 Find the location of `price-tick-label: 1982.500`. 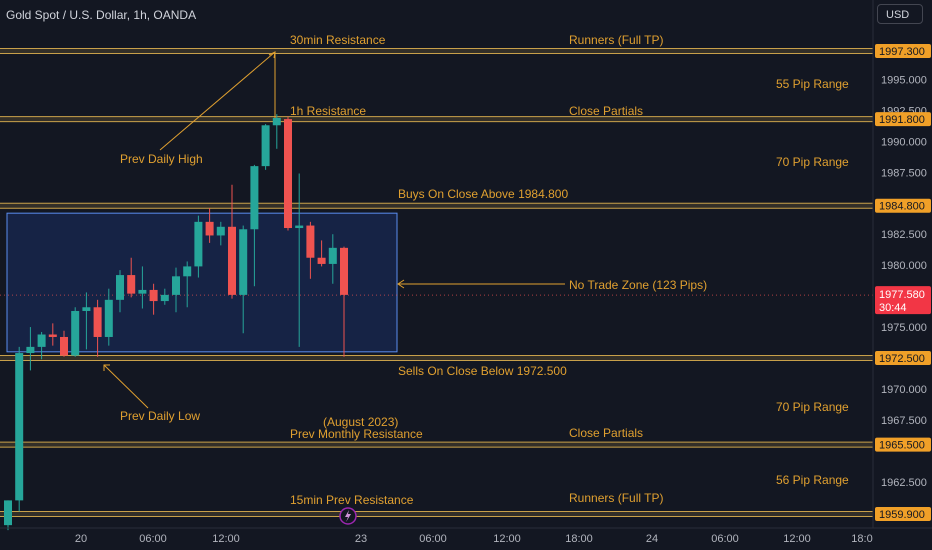

price-tick-label: 1982.500 is located at coordinates (904, 235).